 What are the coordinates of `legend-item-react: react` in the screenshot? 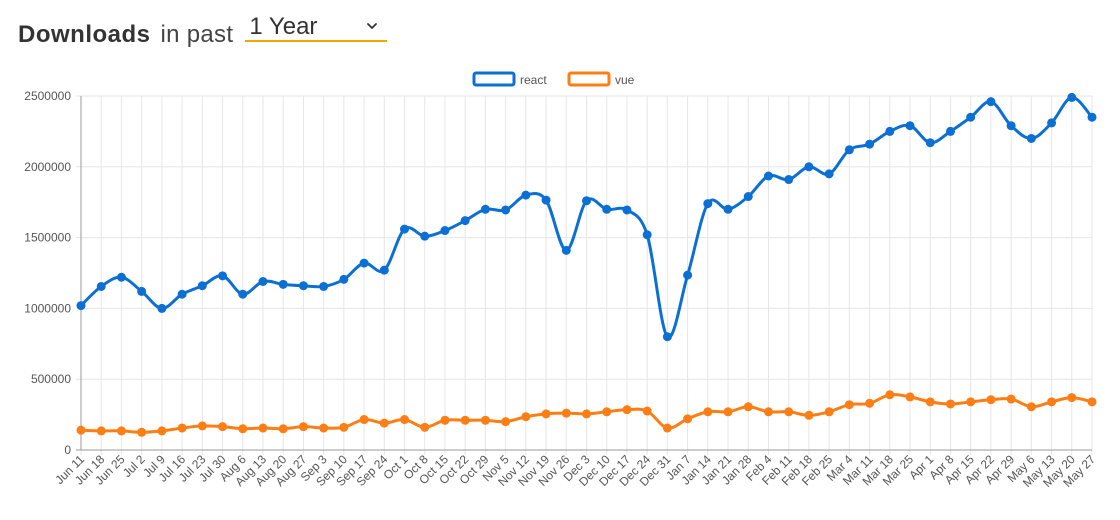 It's located at (509, 79).